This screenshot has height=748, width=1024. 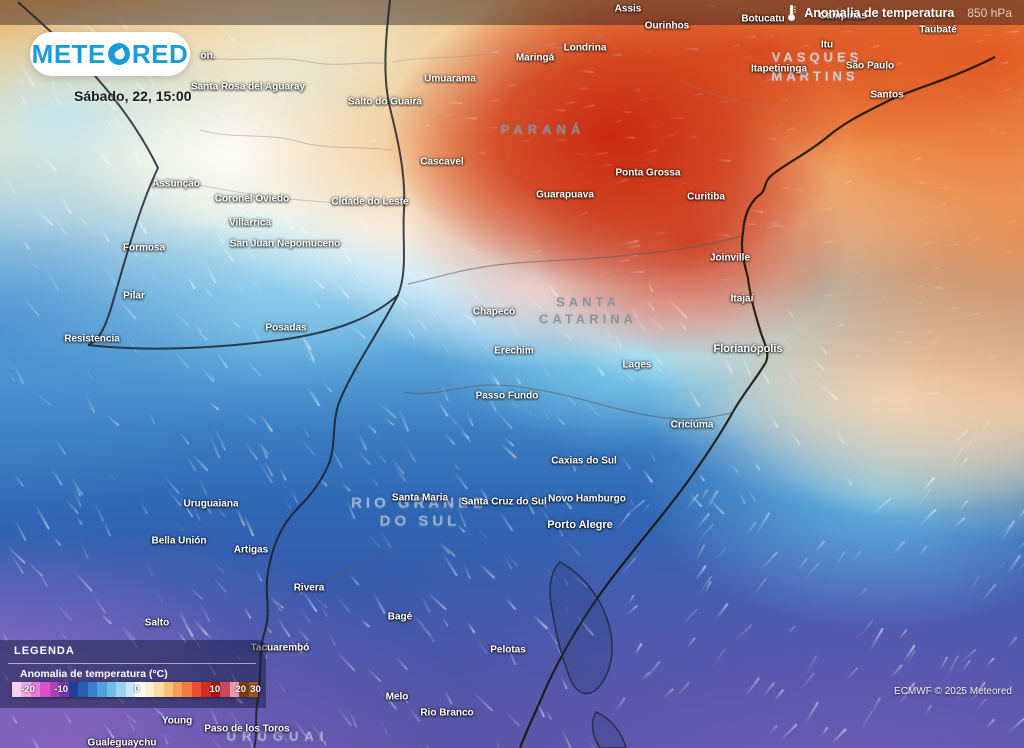 I want to click on map-variable-header: Anomalia de temperatura 850 hPa, so click(x=899, y=12).